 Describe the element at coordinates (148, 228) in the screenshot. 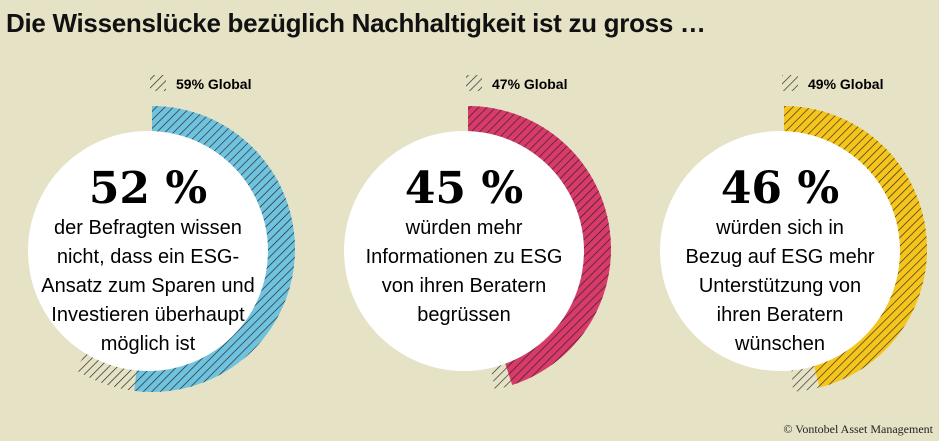

I see `description-line: der Befragten wissen` at that location.